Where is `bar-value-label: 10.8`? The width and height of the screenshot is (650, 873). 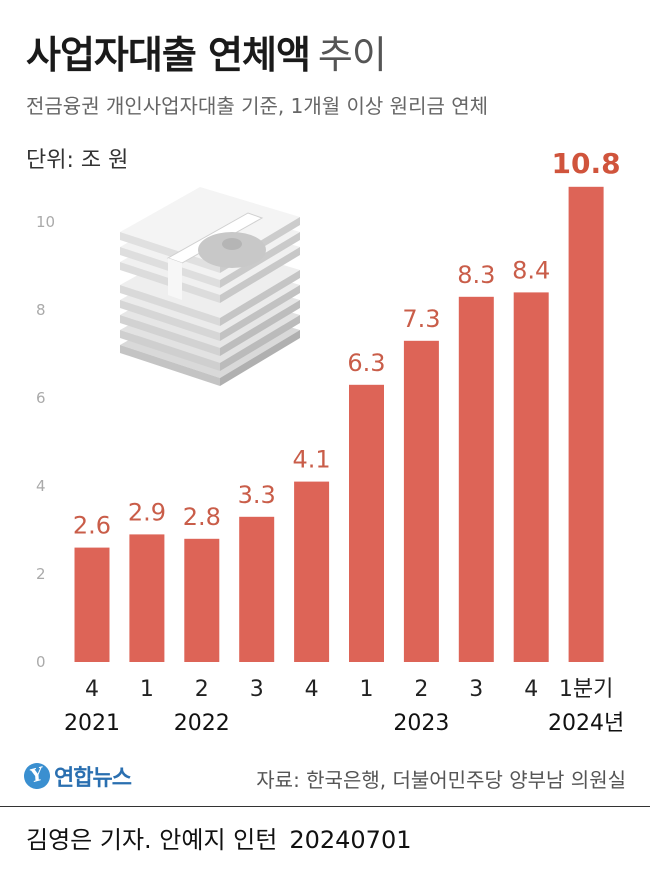
bar-value-label: 10.8 is located at coordinates (586, 163).